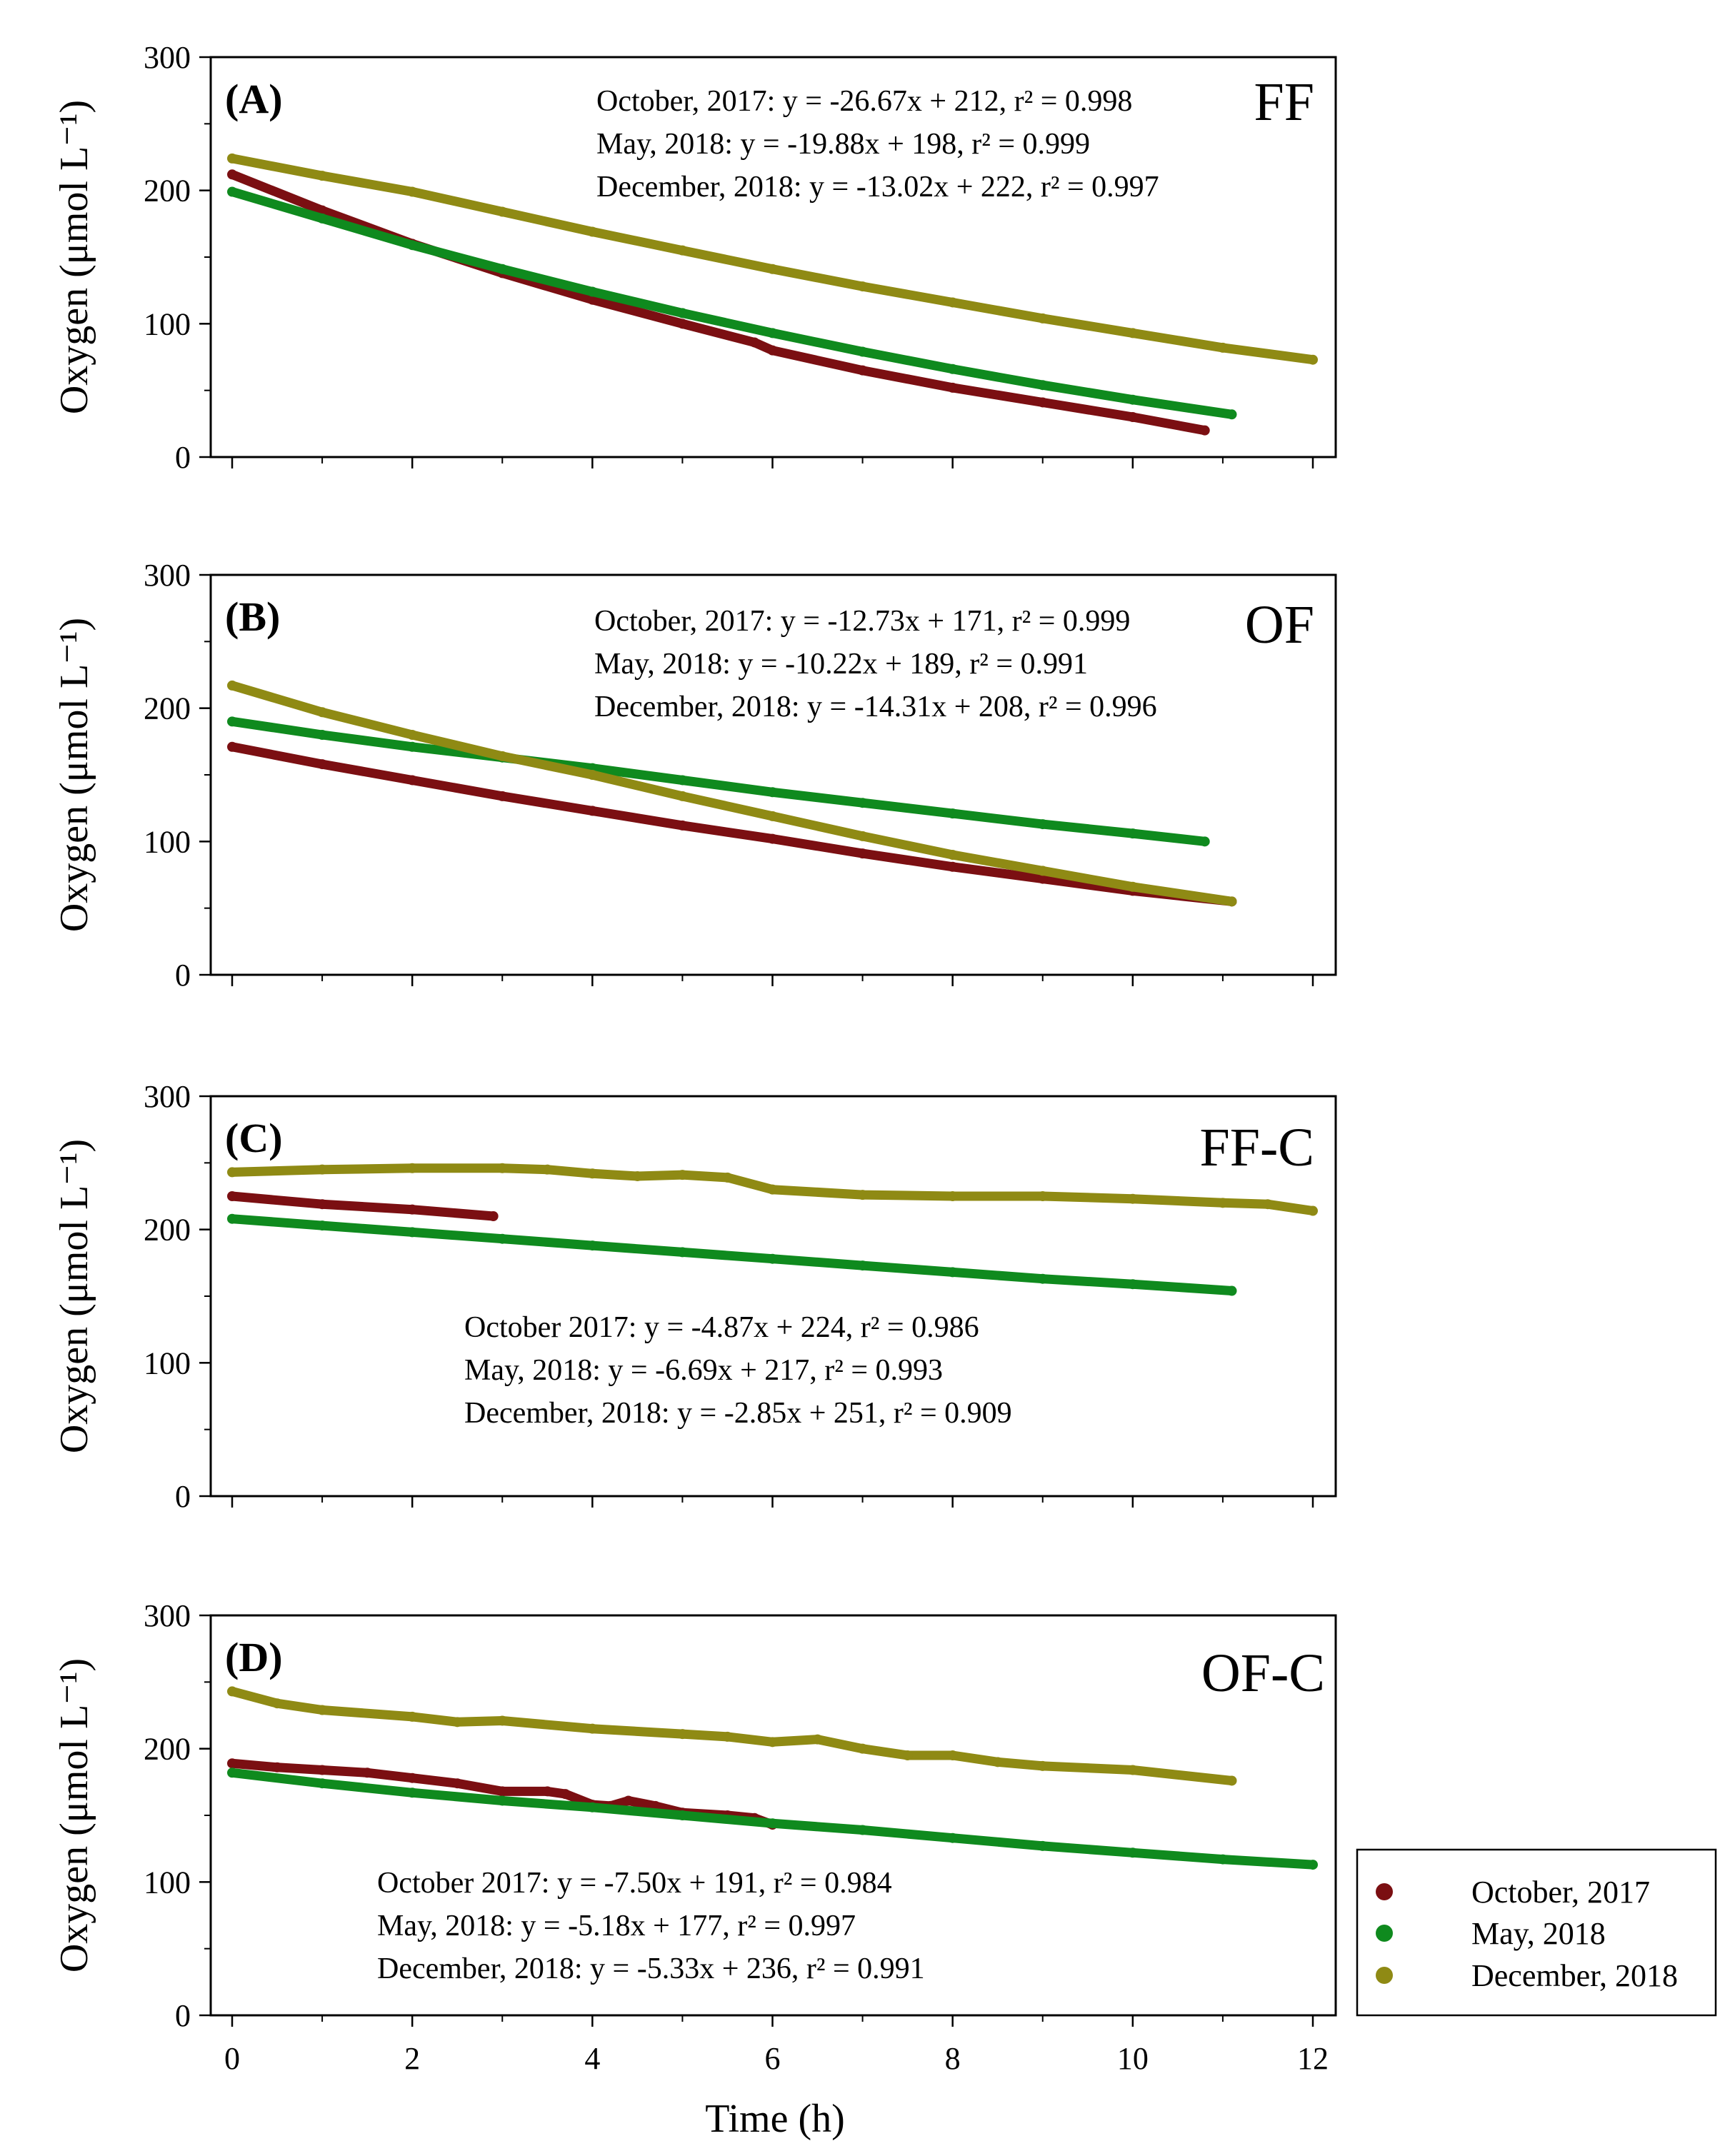 Image resolution: width=1735 pixels, height=2156 pixels. Describe the element at coordinates (776, 2059) in the screenshot. I see `x-tick-labels: 0 2 4 6 8 10 12` at that location.